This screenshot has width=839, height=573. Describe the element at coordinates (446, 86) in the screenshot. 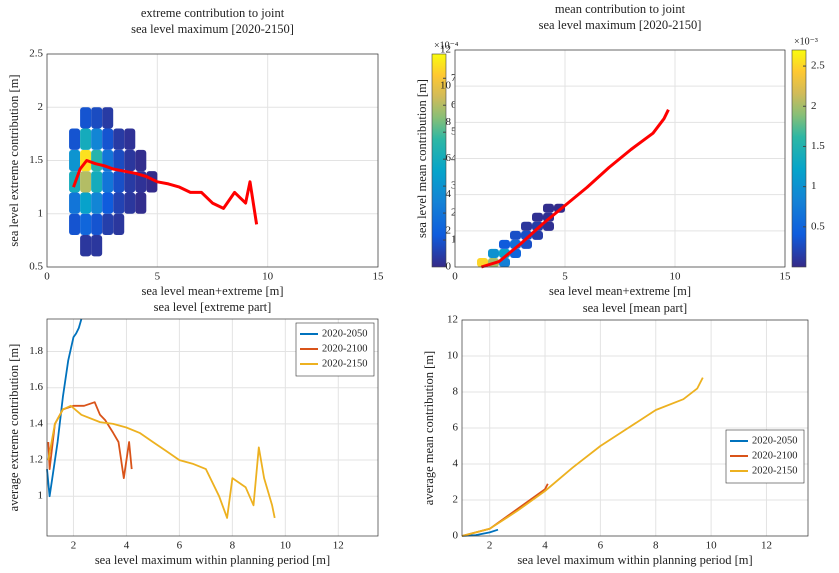

I see `y-tick-label: 10` at that location.